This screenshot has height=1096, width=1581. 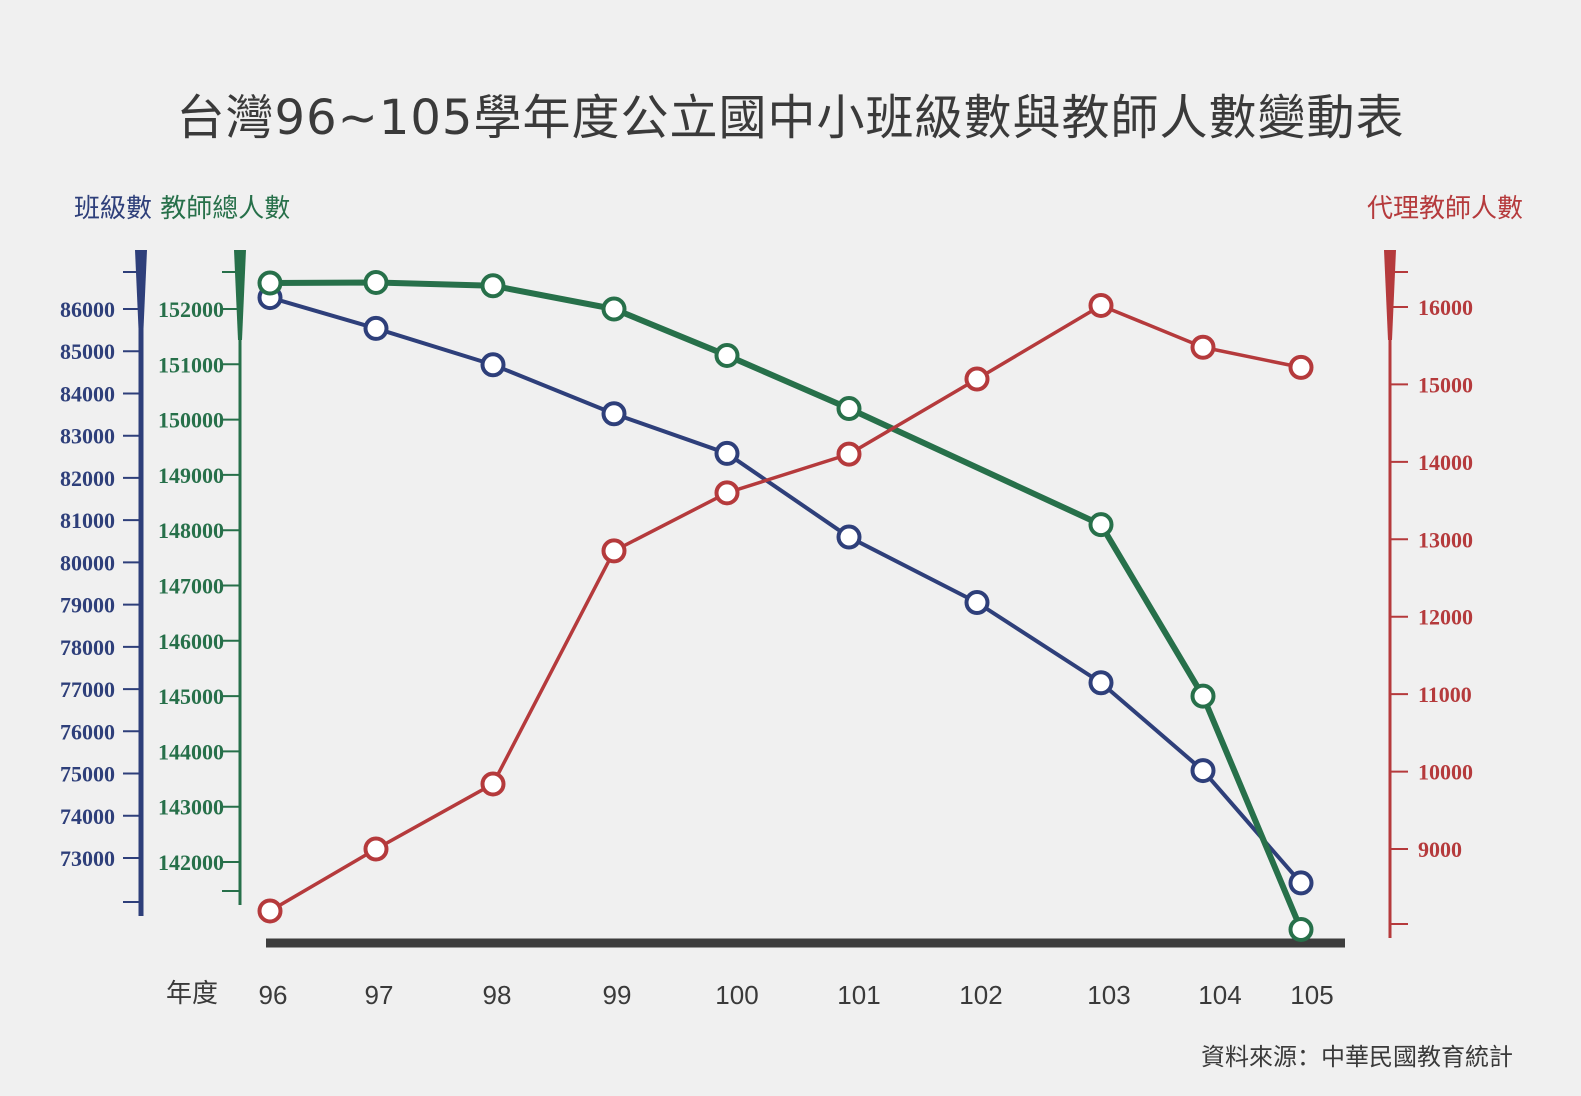 What do you see at coordinates (1445, 462) in the screenshot?
I see `substitute-tick-label: 14000` at bounding box center [1445, 462].